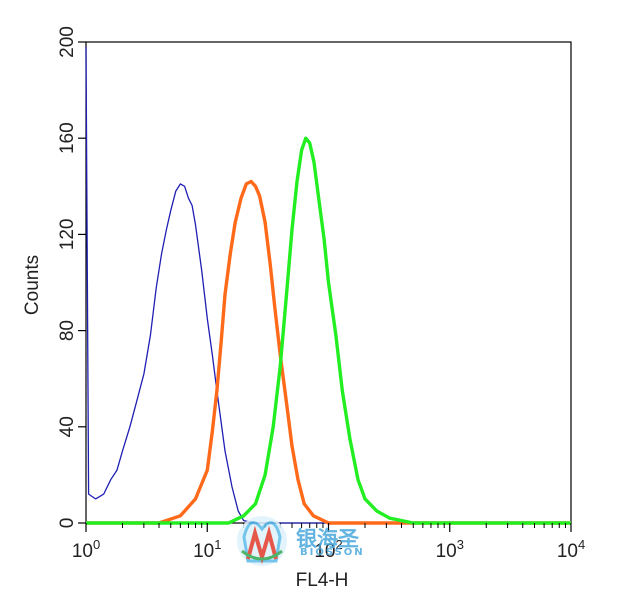 Image resolution: width=620 pixels, height=600 pixels. I want to click on watermark: 银海圣 BIOSSON, so click(301, 541).